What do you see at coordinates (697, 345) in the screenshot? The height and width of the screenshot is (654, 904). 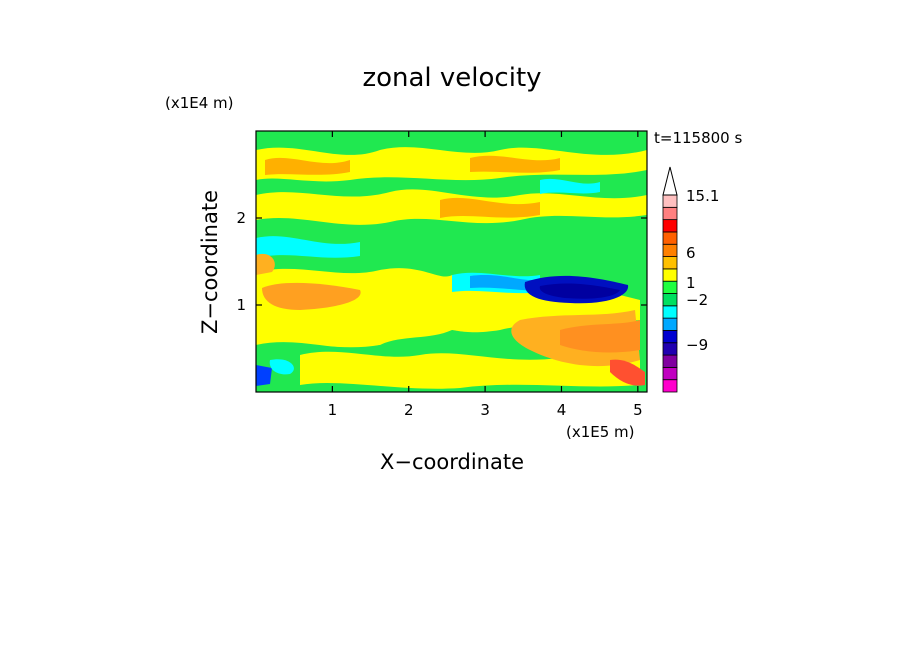 I see `colorbar-tick-label: −9` at bounding box center [697, 345].